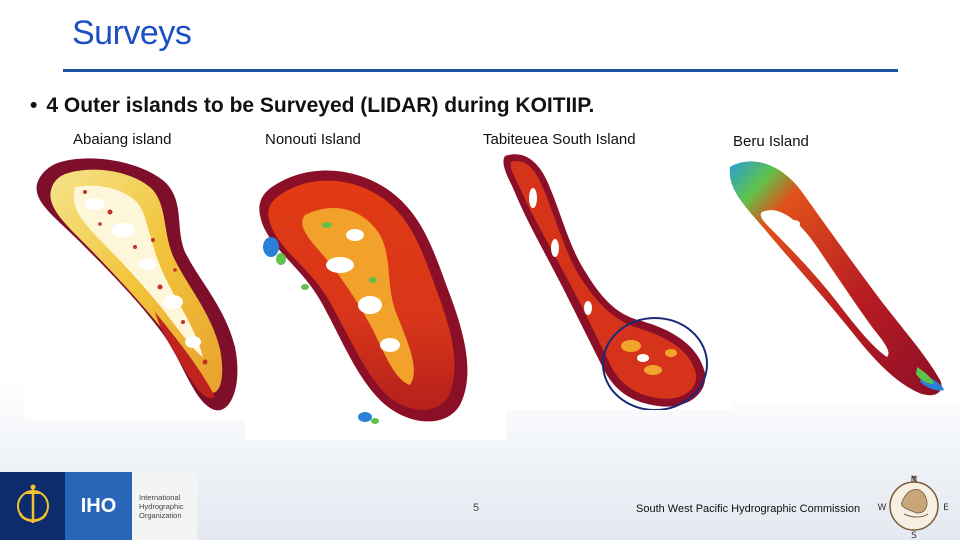 This screenshot has height=545, width=960. What do you see at coordinates (605, 282) in the screenshot?
I see `lidar-map-tabiteuea` at bounding box center [605, 282].